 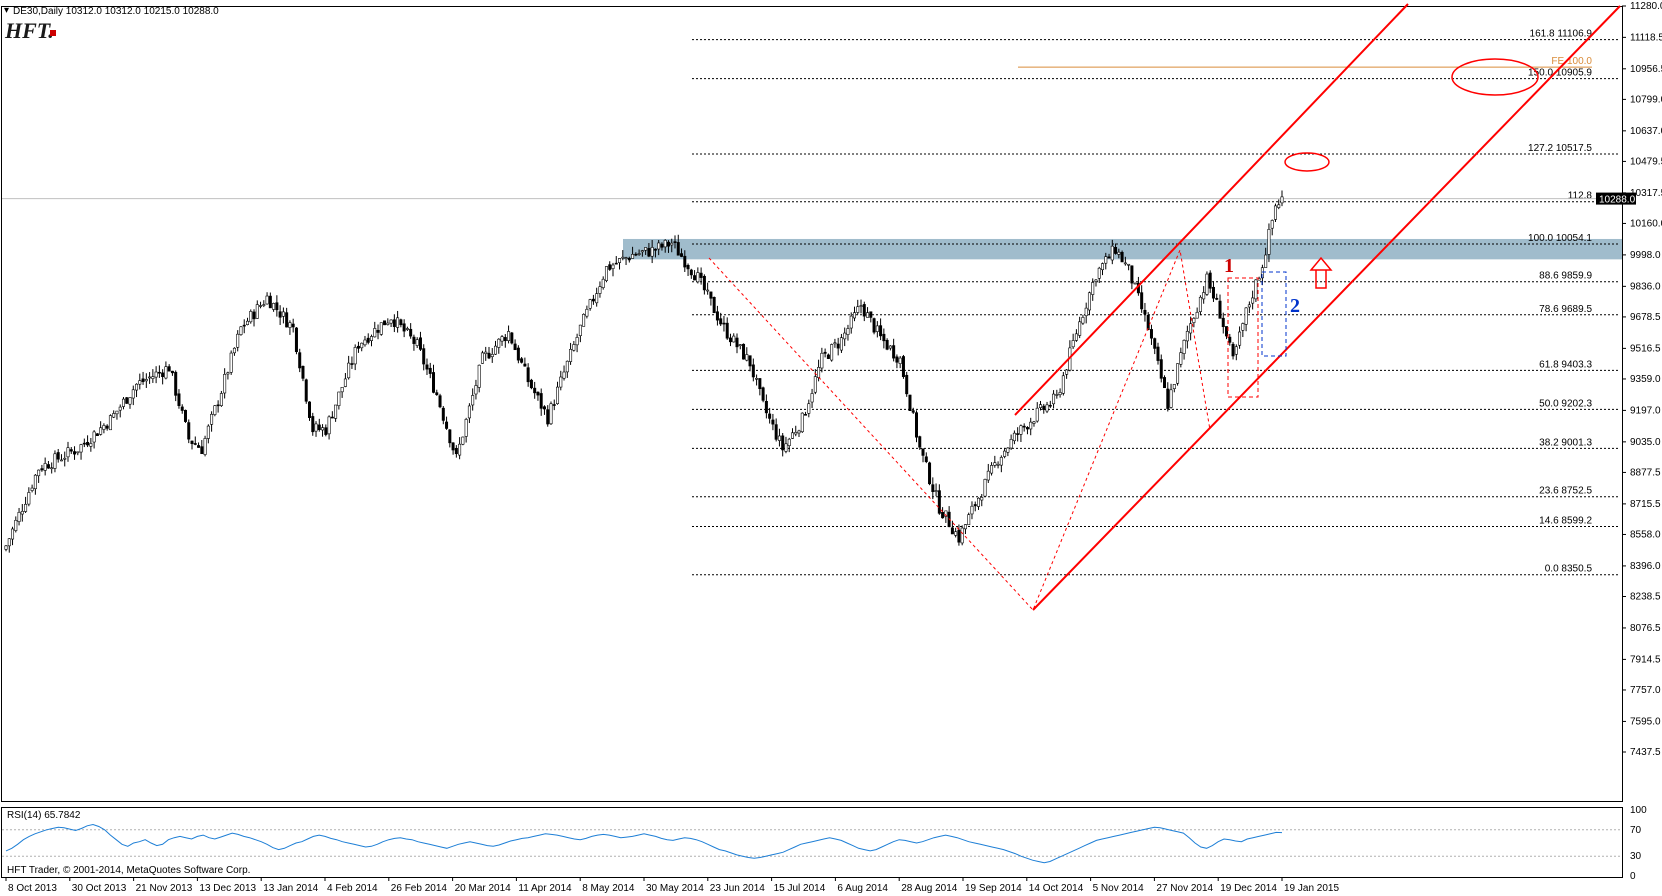 What do you see at coordinates (290, 888) in the screenshot?
I see `date-tick-label: 13 Jan 2014` at bounding box center [290, 888].